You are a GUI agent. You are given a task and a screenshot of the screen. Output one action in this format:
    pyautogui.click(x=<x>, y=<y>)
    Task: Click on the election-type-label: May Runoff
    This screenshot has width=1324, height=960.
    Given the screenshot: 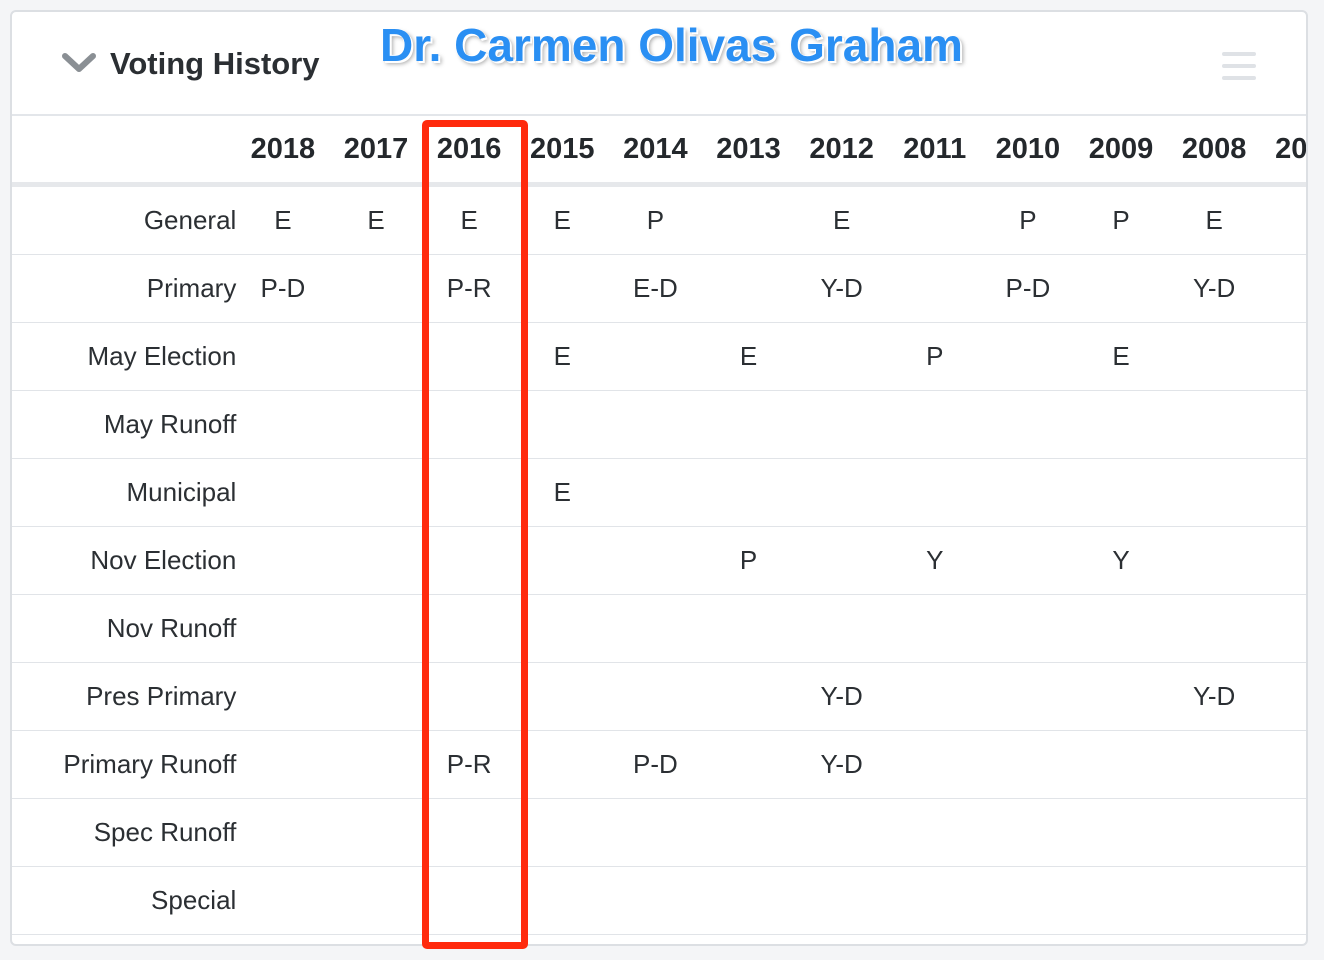 What is the action you would take?
    pyautogui.click(x=124, y=424)
    